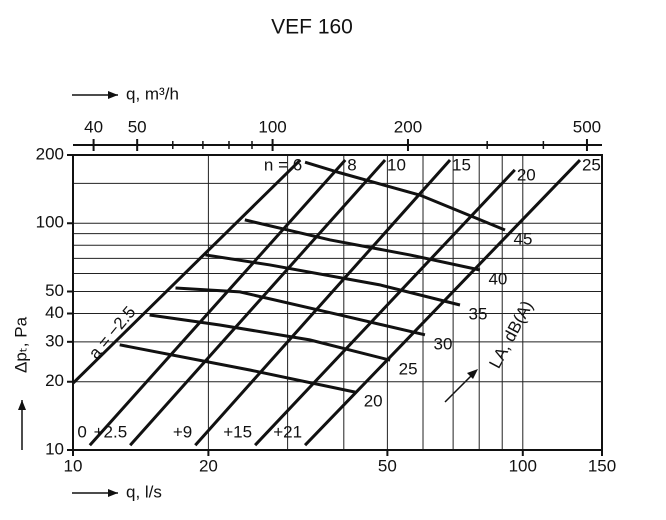 Image resolution: width=666 pixels, height=520 pixels. I want to click on level-curve-label: 30, so click(442, 343).